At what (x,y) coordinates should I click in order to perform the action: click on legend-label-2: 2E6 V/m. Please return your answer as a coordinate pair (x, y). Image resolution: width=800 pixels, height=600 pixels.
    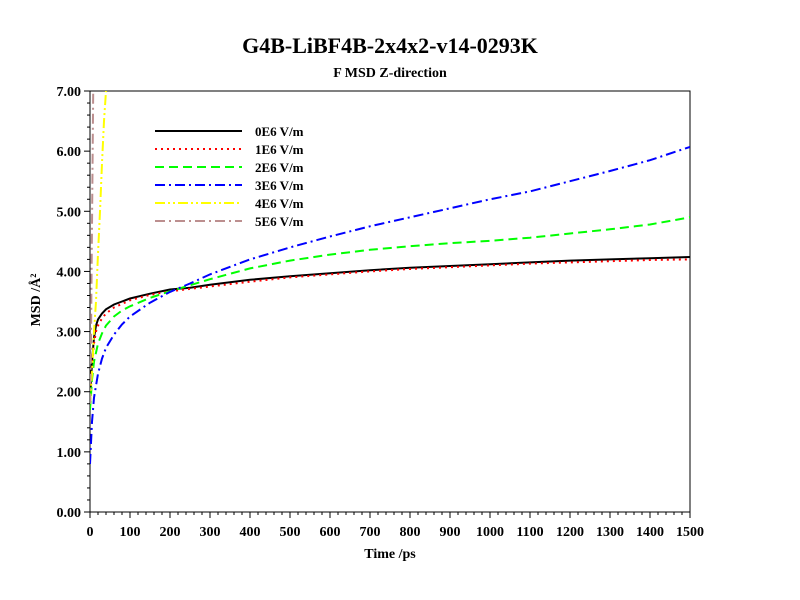
    Looking at the image, I should click on (279, 167).